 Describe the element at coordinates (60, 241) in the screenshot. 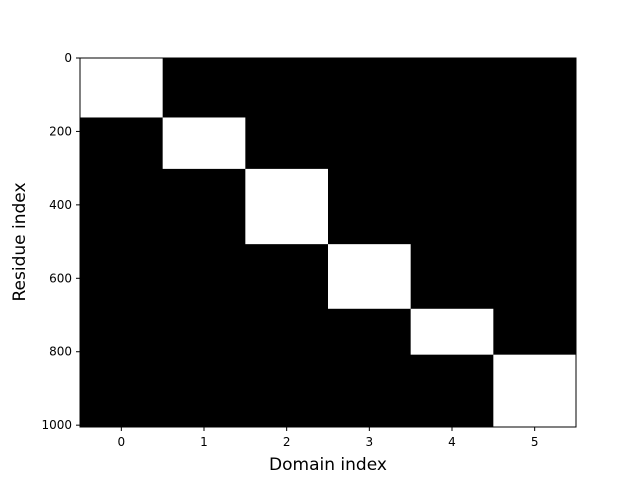

I see `y-axis: 0 200 400 600 800 1000` at that location.